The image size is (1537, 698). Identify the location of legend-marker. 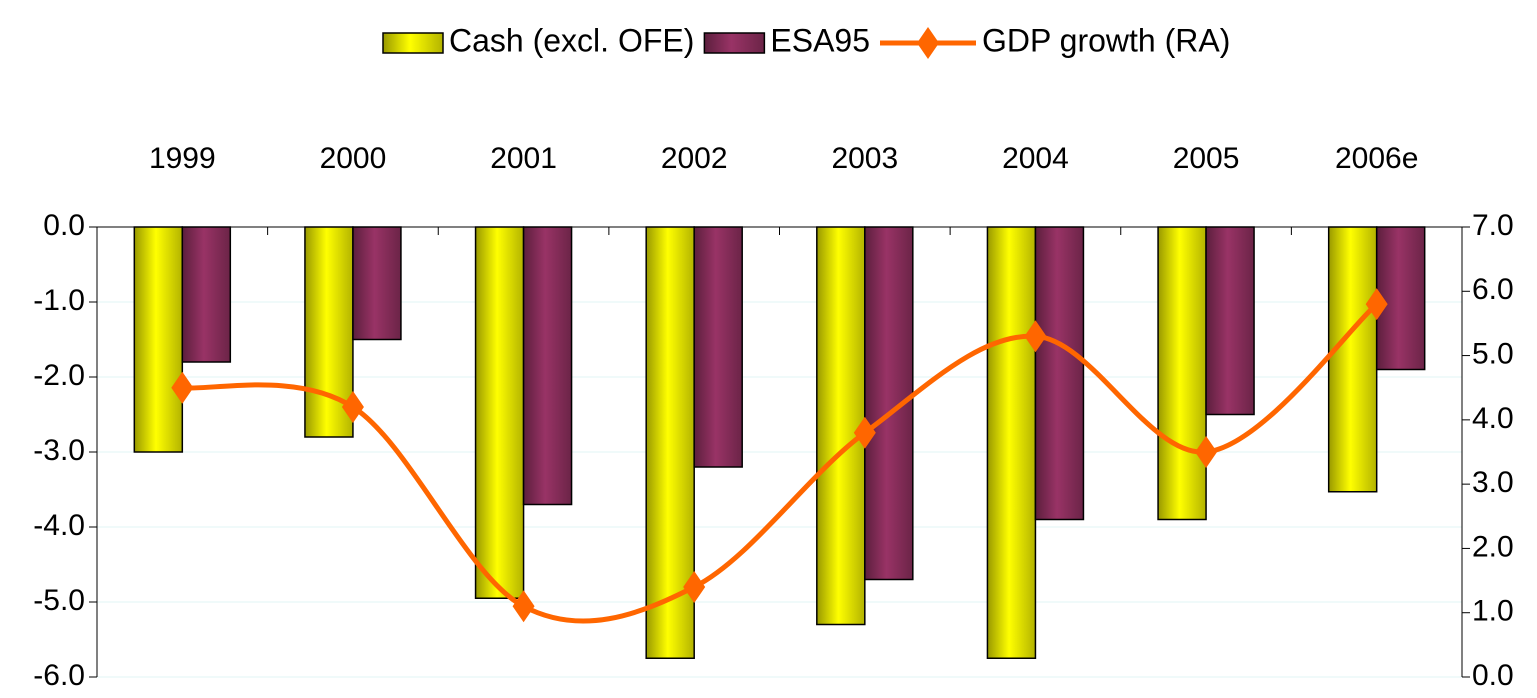
(928, 43).